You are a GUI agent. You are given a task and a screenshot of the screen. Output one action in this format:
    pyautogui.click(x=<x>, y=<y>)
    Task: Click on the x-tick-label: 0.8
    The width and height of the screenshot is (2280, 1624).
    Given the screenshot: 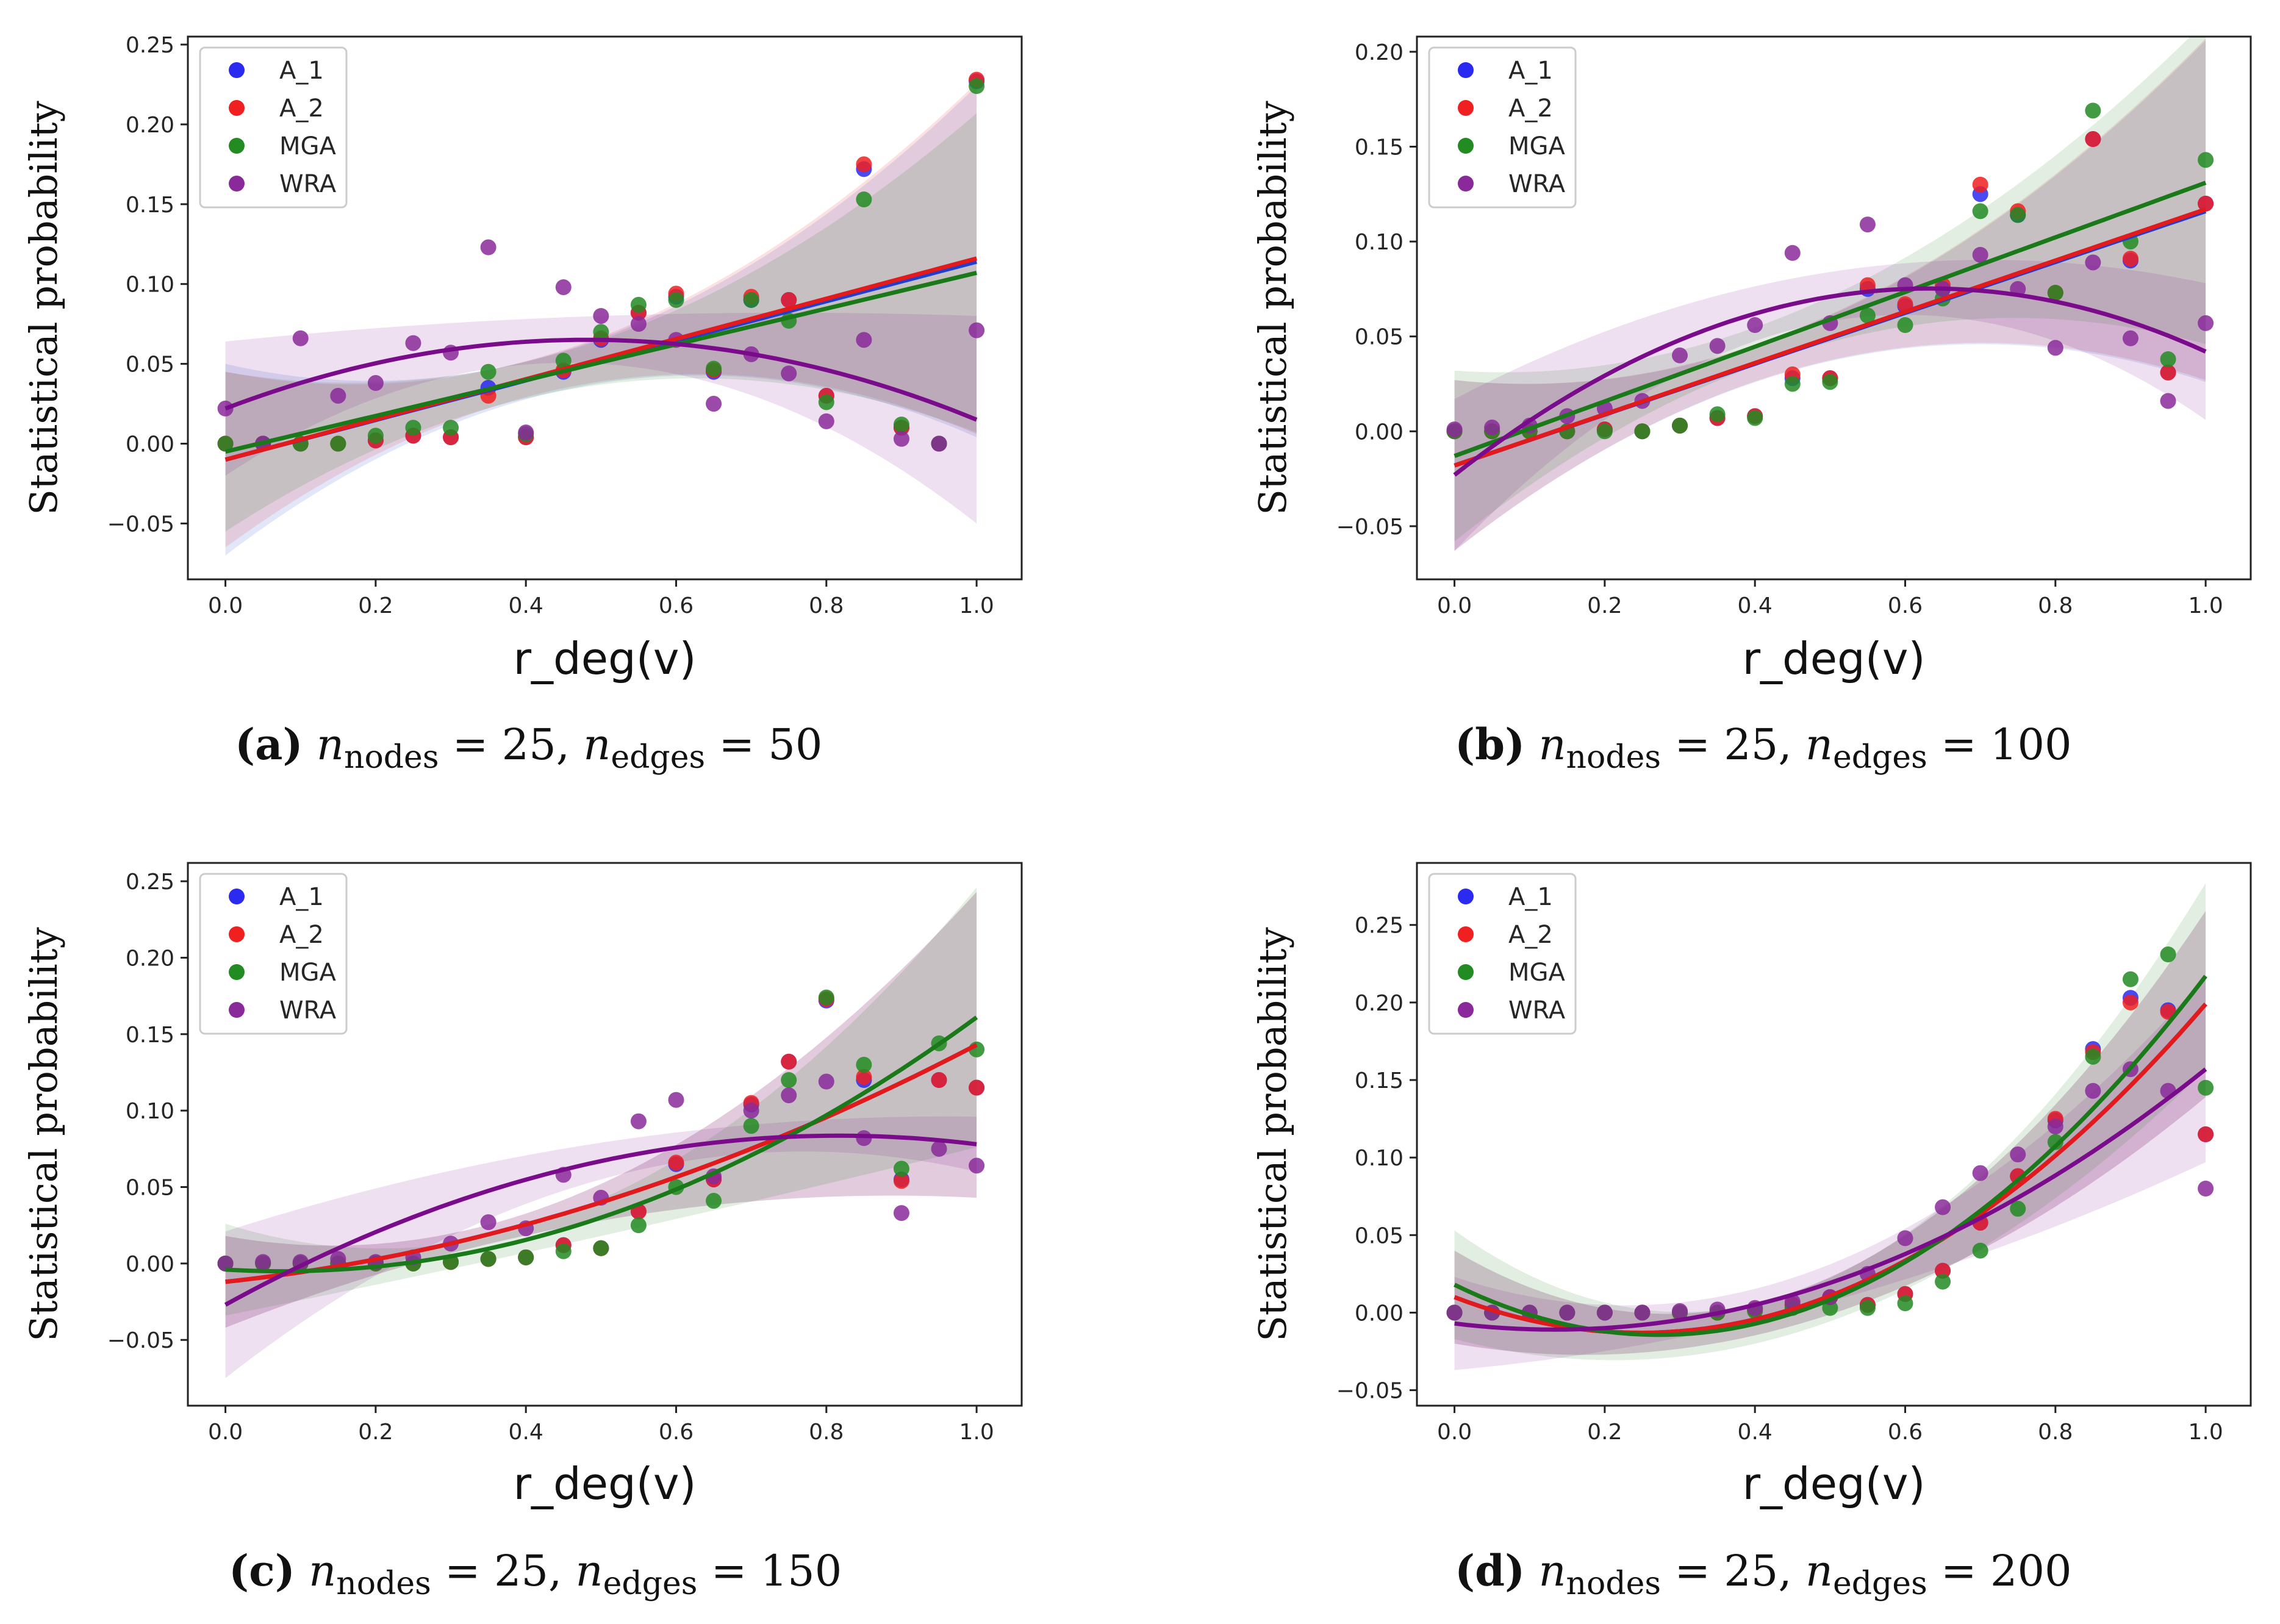 What is the action you would take?
    pyautogui.click(x=2055, y=1432)
    